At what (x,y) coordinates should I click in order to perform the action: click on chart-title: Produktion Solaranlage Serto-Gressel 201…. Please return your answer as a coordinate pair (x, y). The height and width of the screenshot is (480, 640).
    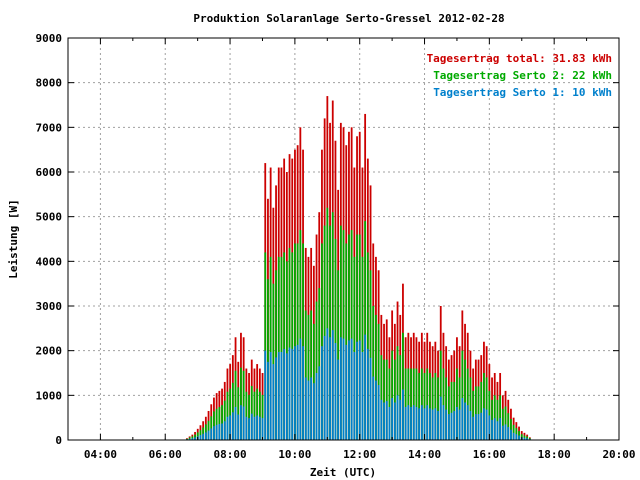
    Looking at the image, I should click on (348, 18).